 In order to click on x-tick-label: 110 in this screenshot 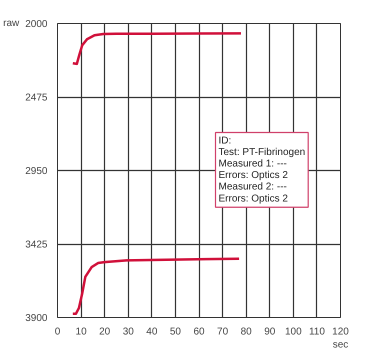, I will do `click(317, 332)`.